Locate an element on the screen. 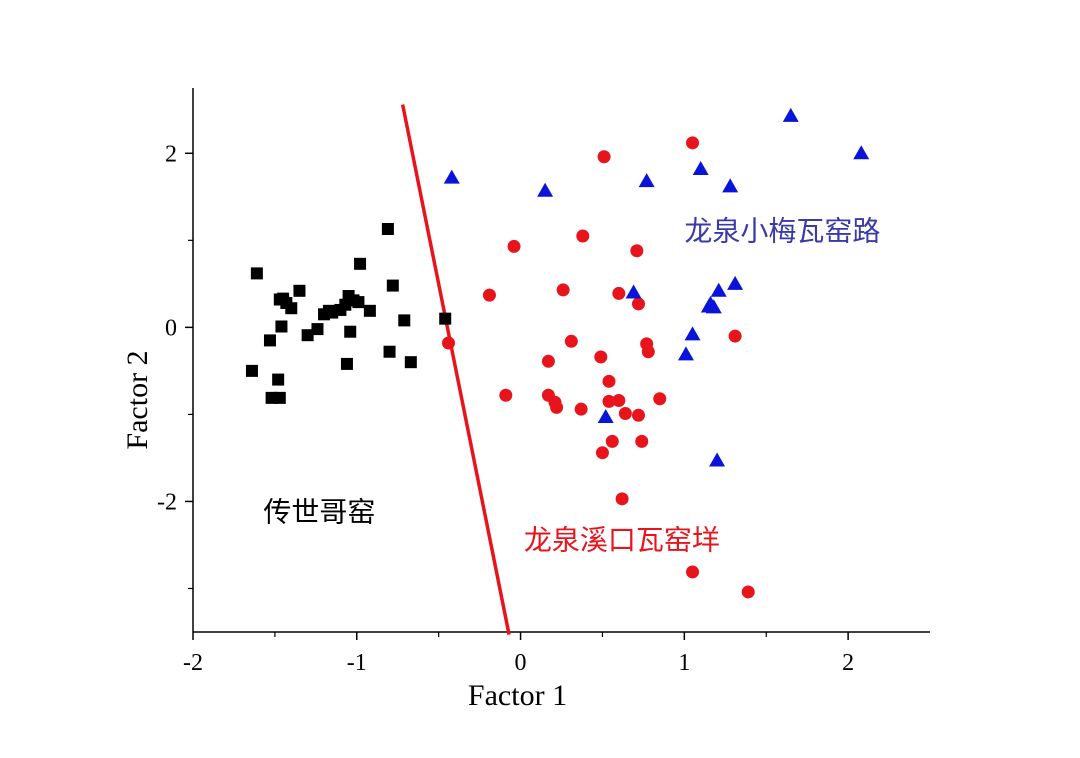  y-tick-label: -2 is located at coordinates (167, 502).